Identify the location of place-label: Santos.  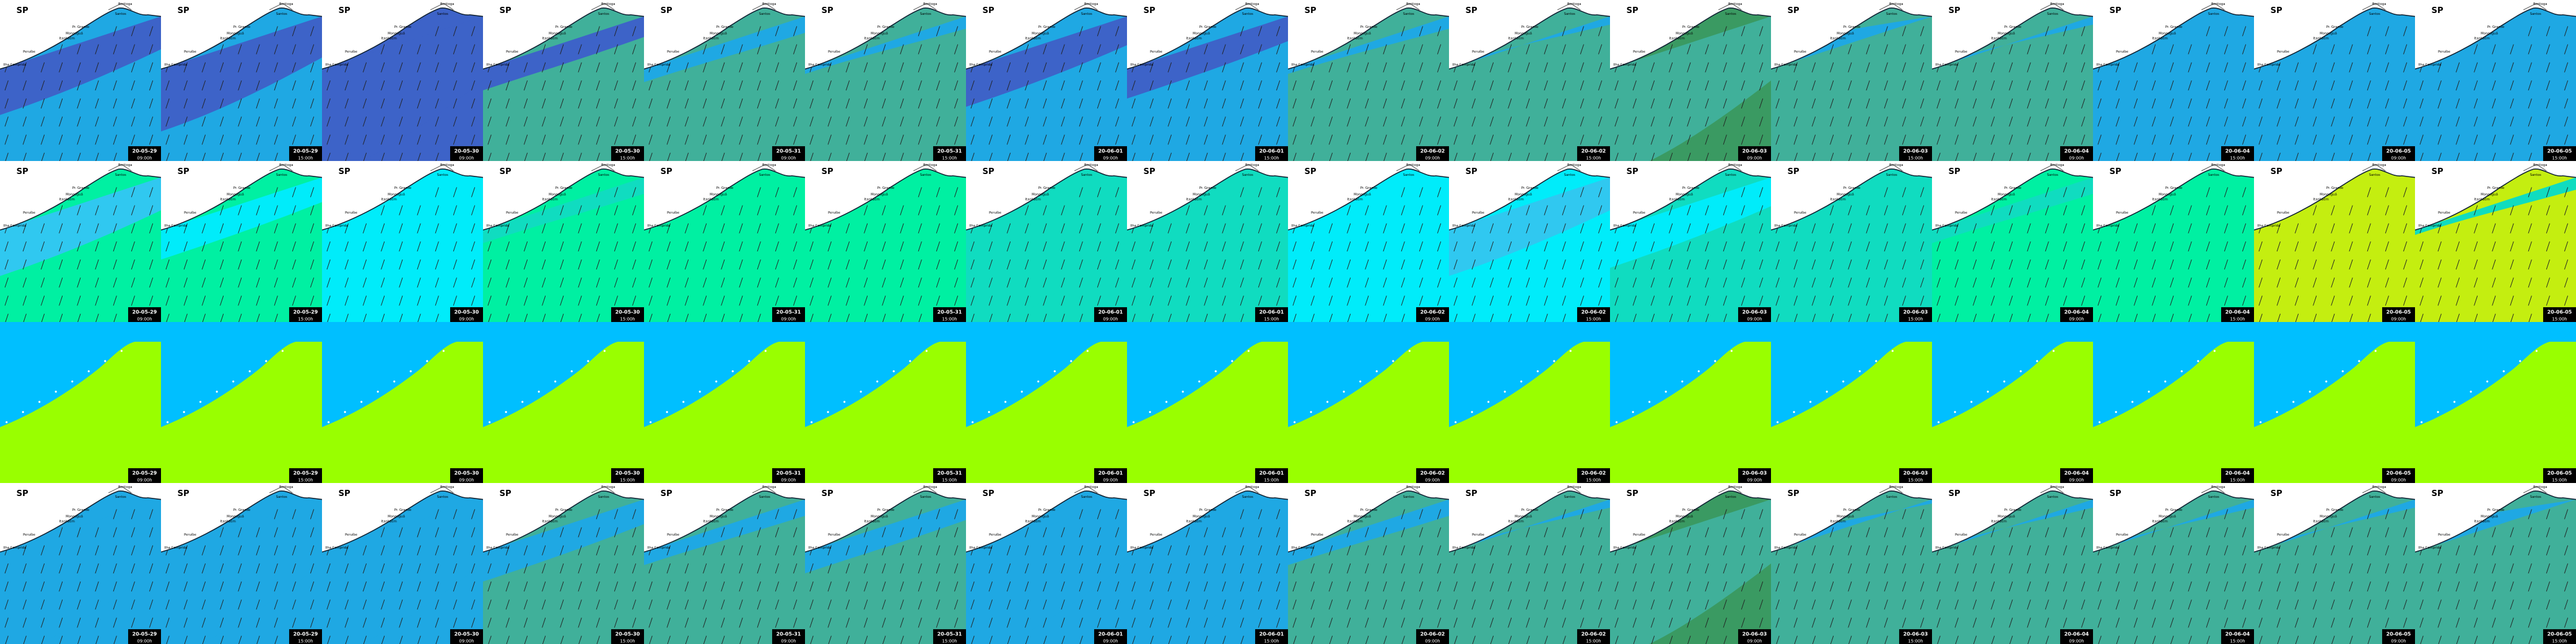
(1408, 175).